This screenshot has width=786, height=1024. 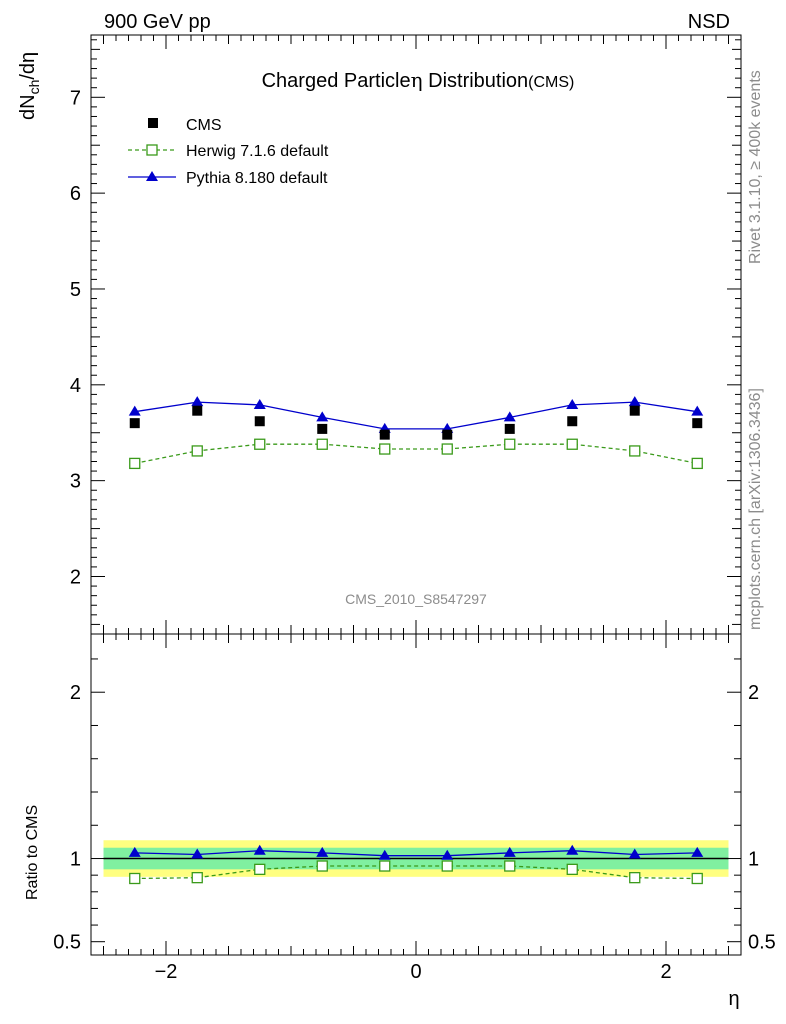 I want to click on header-right: NSD, so click(x=709, y=22).